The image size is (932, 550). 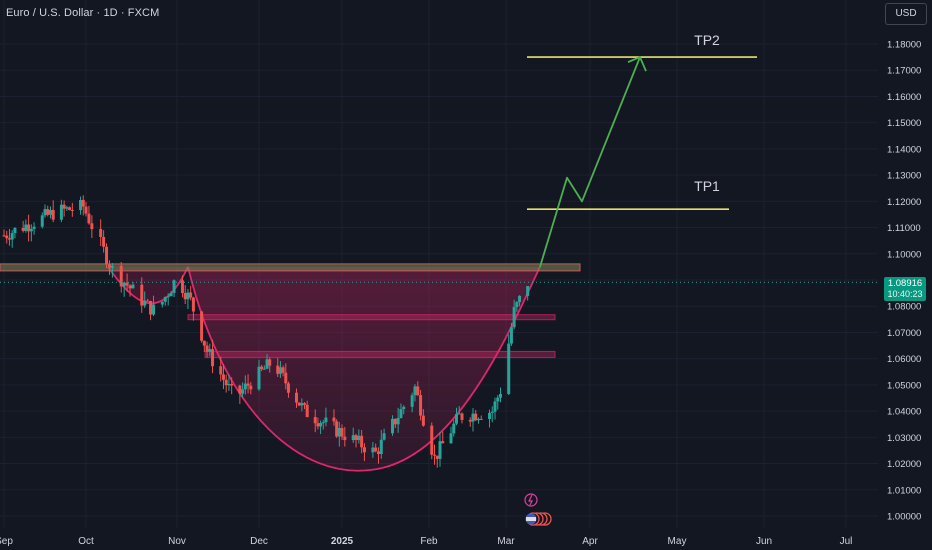 I want to click on lightning-glyph, so click(x=530, y=500).